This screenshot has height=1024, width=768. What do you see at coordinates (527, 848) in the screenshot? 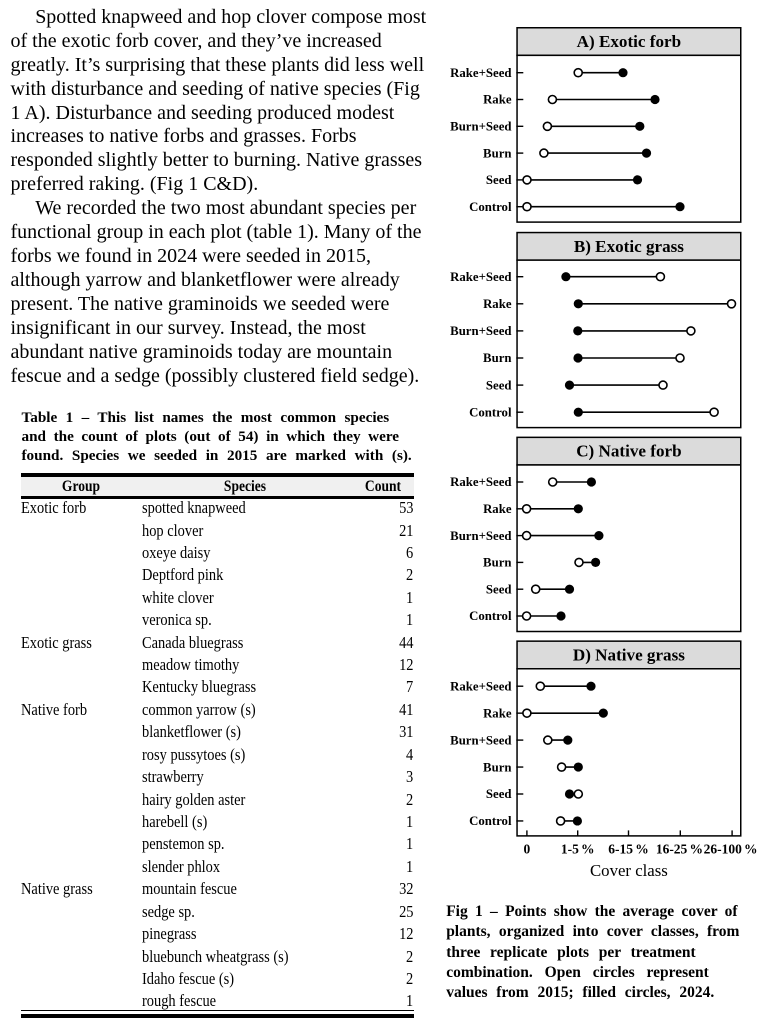
I see `svg-text: 0` at bounding box center [527, 848].